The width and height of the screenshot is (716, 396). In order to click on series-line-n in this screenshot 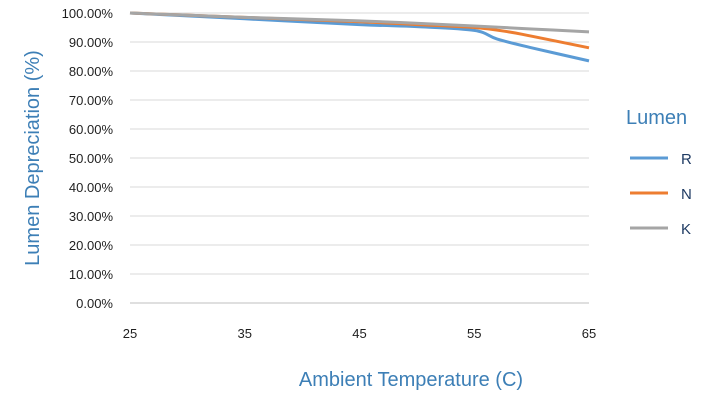, I will do `click(359, 30)`.